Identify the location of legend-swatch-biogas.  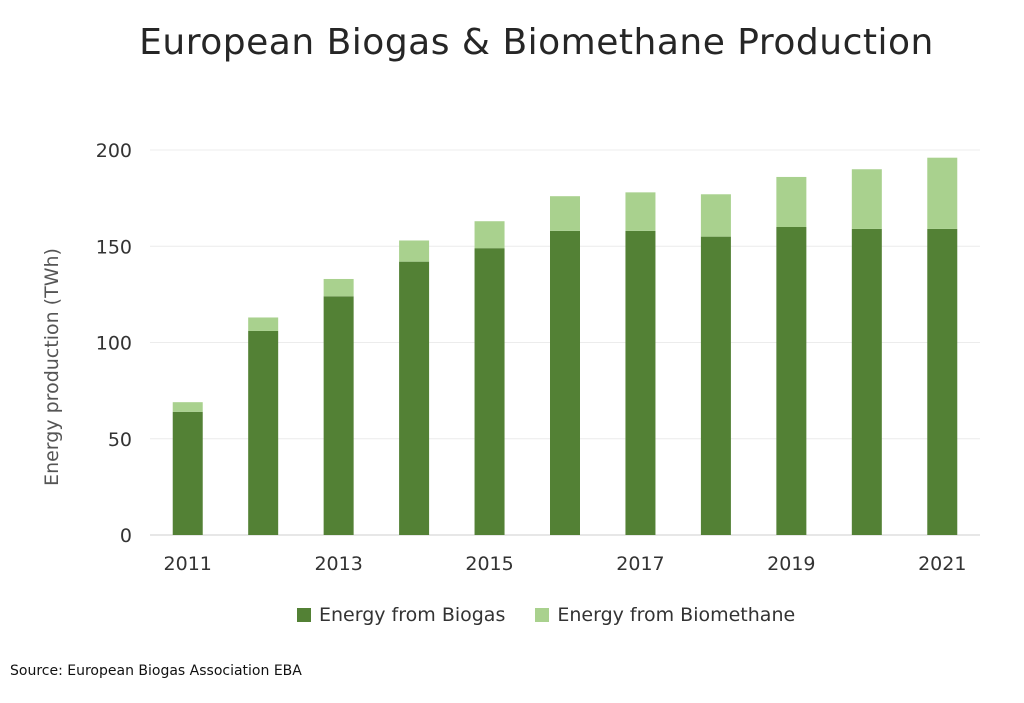
(304, 615).